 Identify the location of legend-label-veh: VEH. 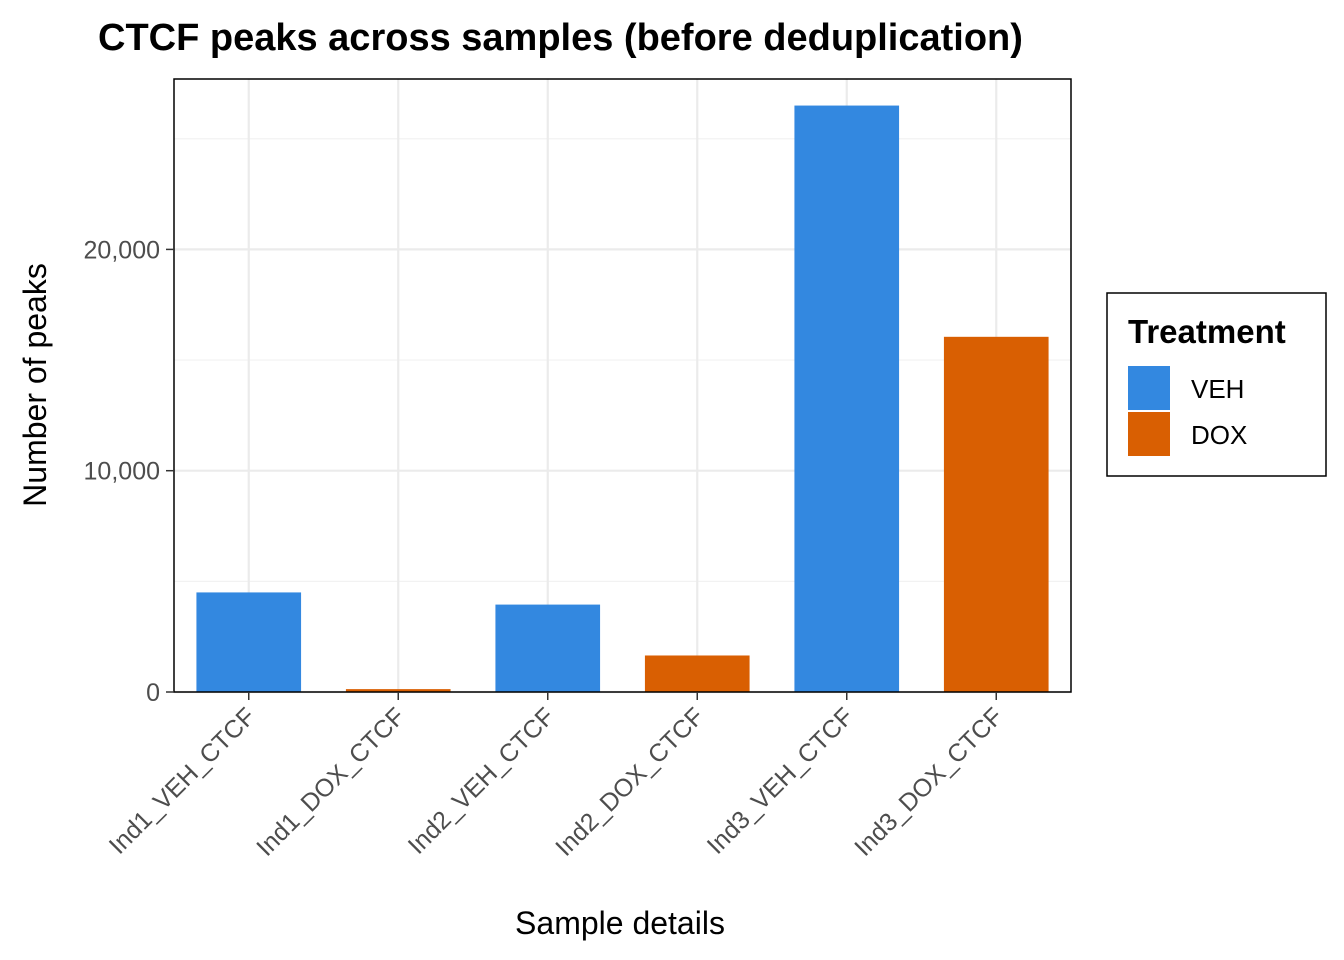
(1217, 389).